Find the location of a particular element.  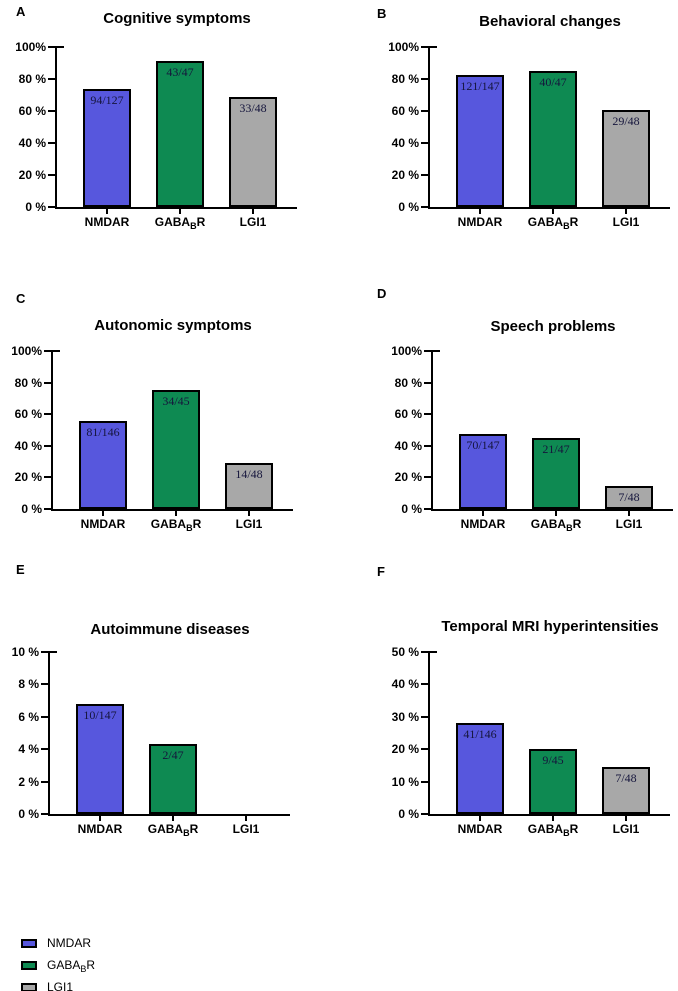

legend-swatch-gaba is located at coordinates (29, 965).